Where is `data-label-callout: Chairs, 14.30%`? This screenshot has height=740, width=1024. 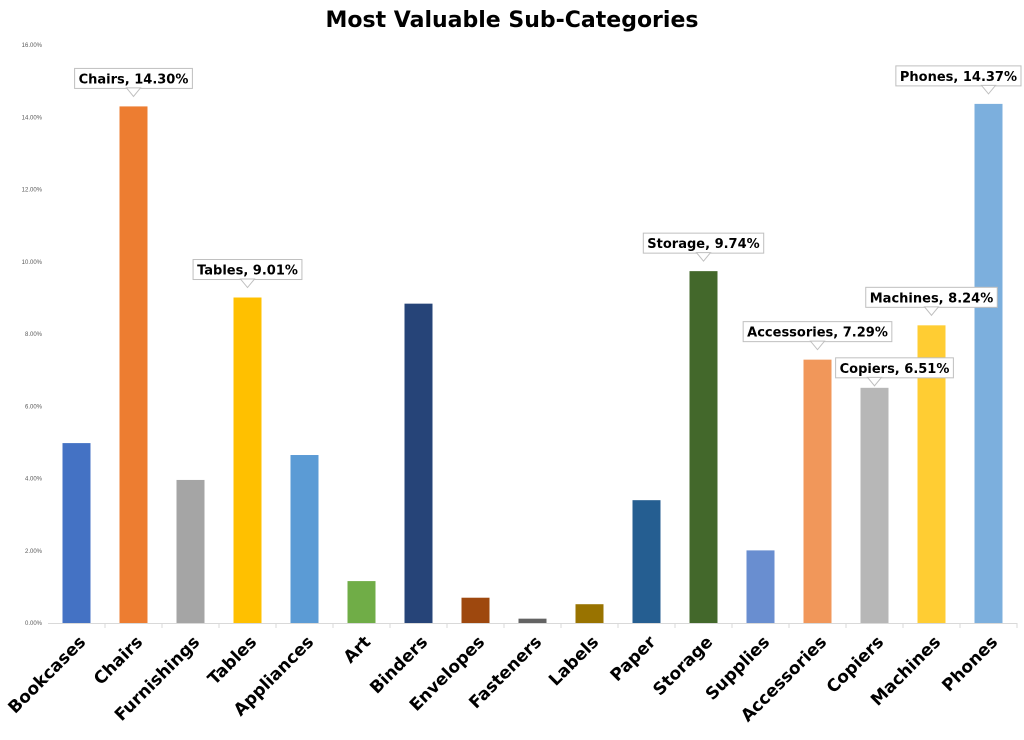
data-label-callout: Chairs, 14.30% is located at coordinates (133, 82).